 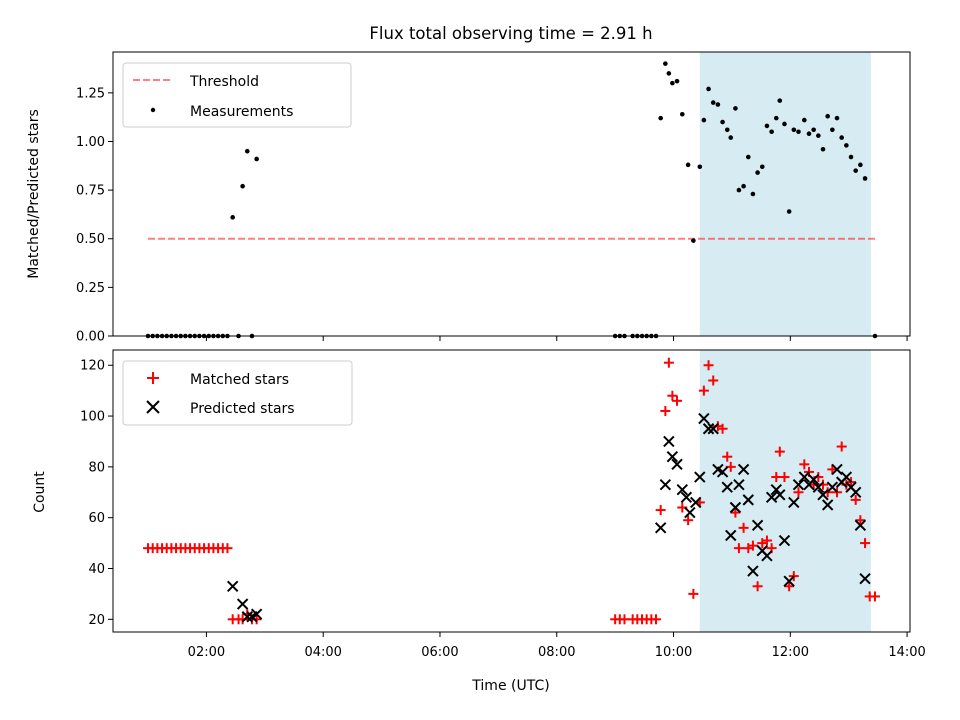 I want to click on x-tick-label: 02:00, so click(x=206, y=652).